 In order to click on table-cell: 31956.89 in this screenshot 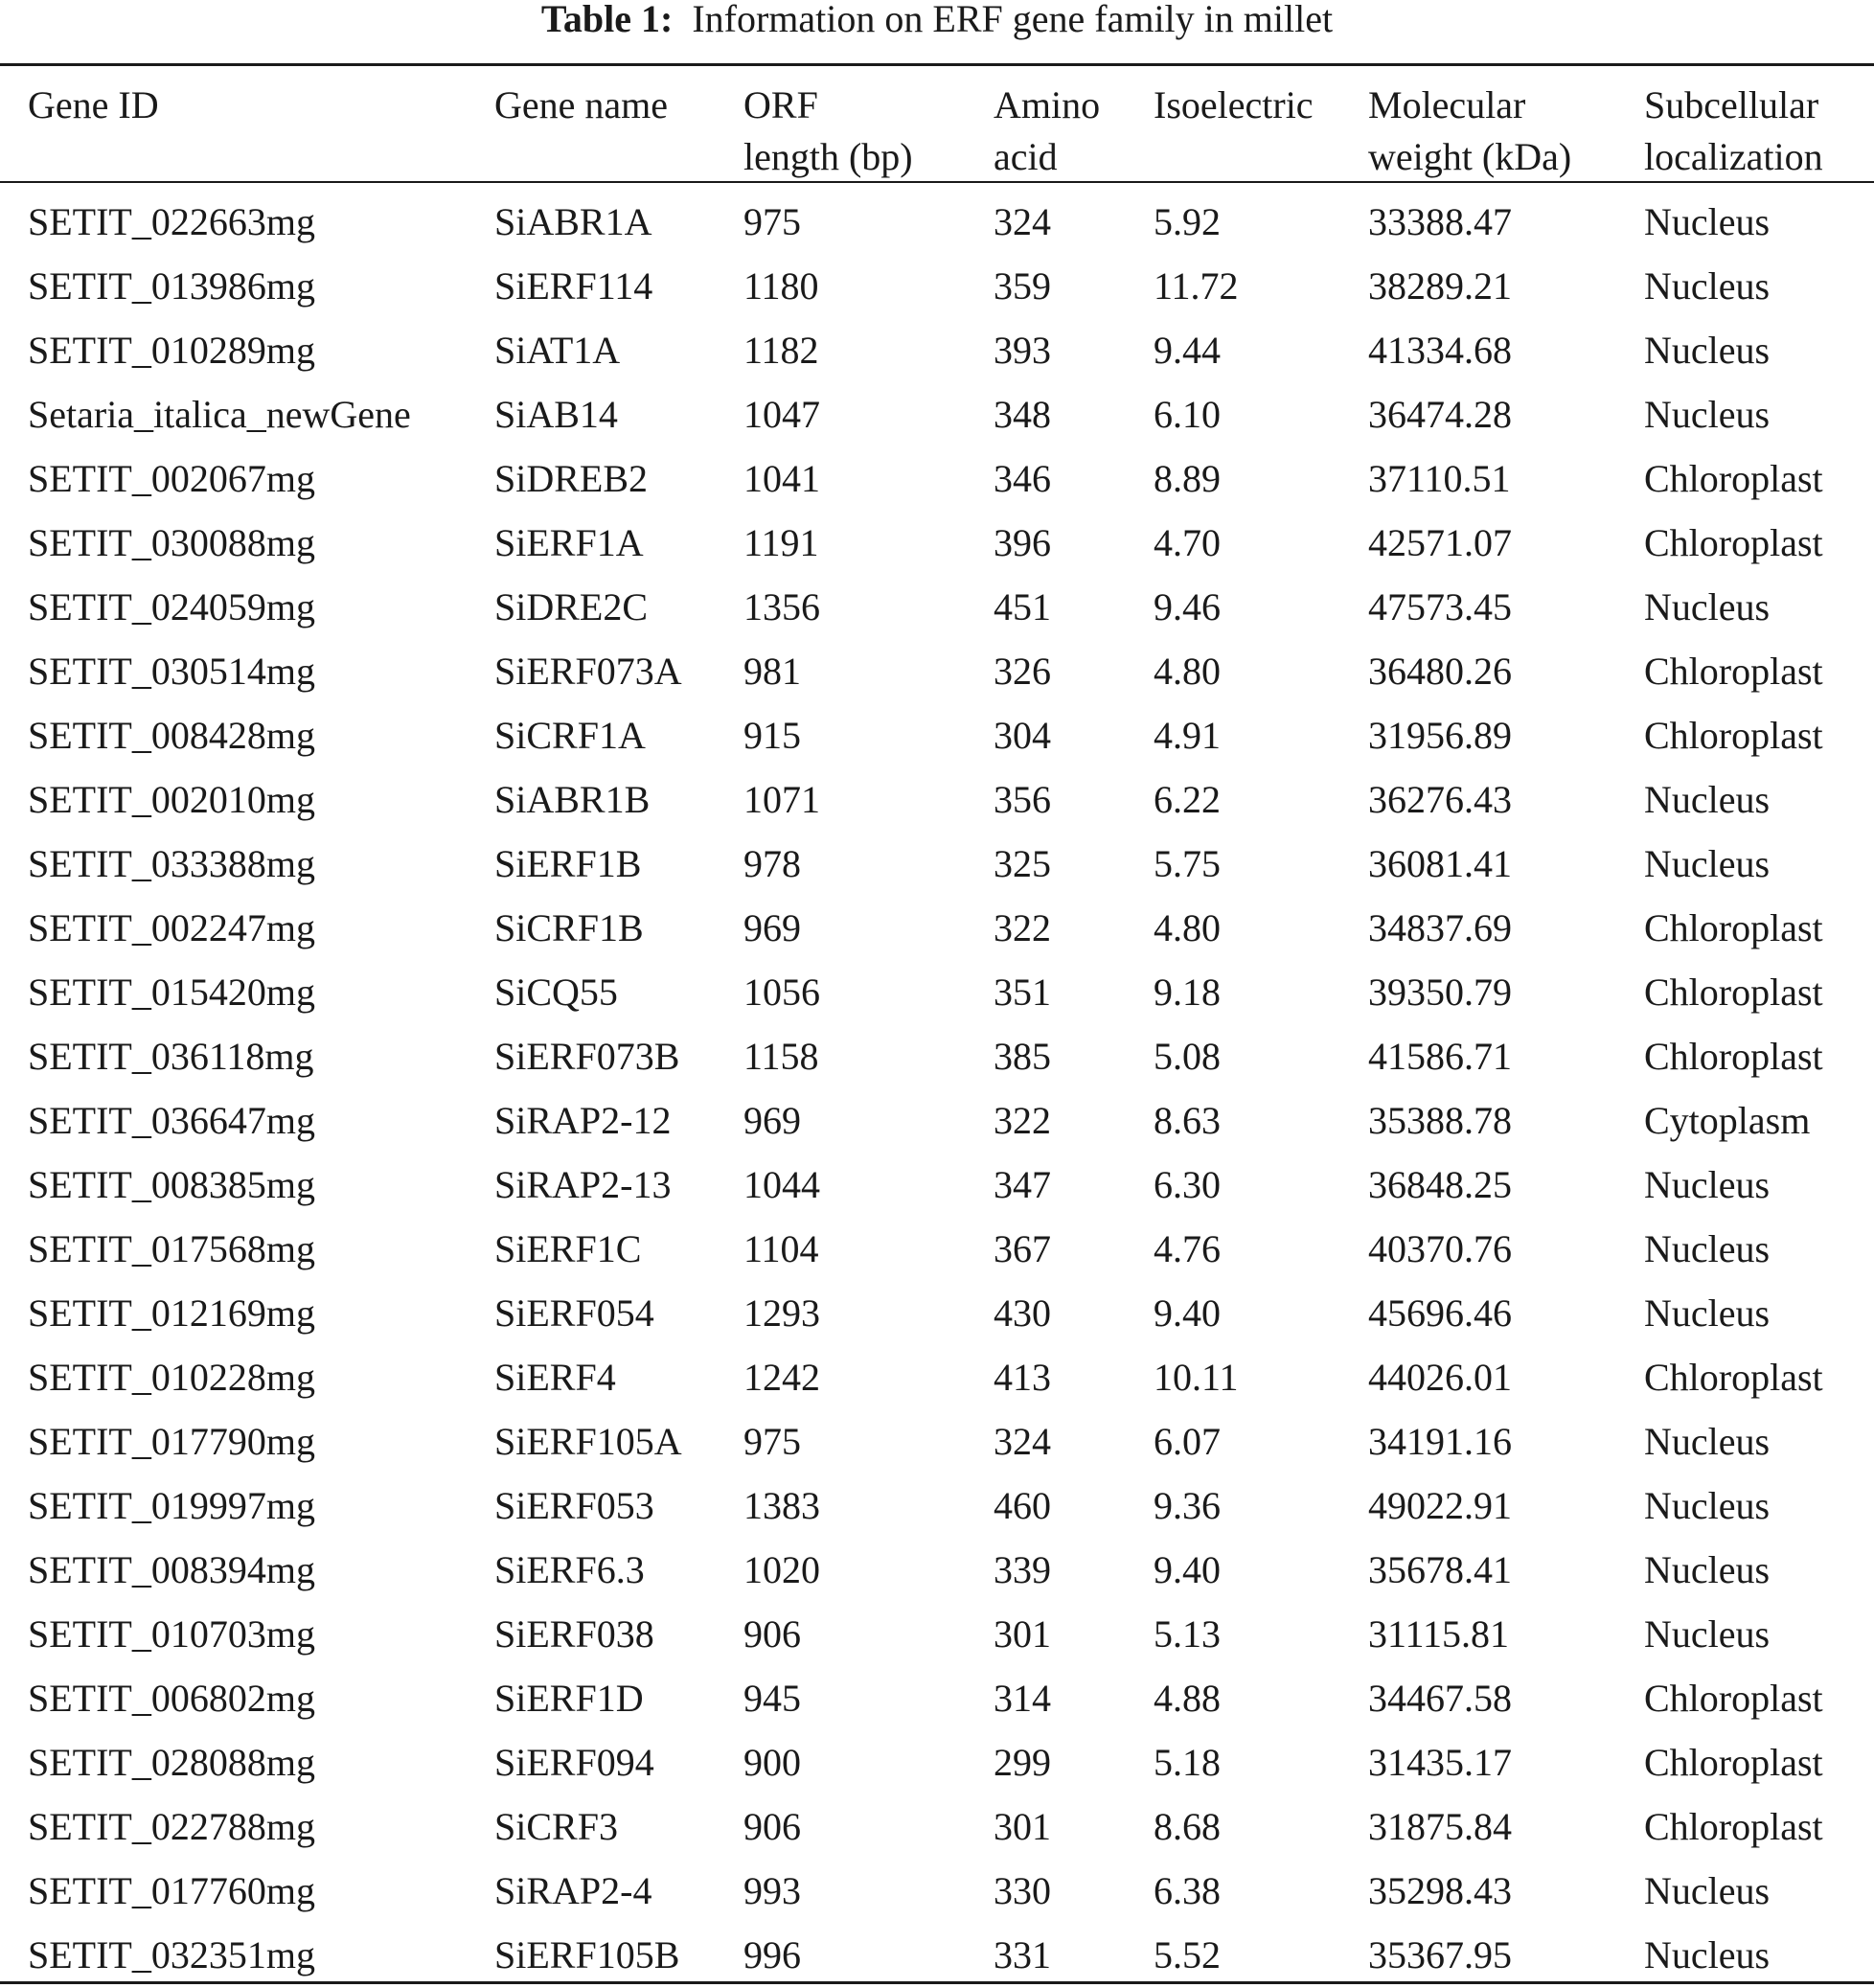, I will do `click(1440, 735)`.